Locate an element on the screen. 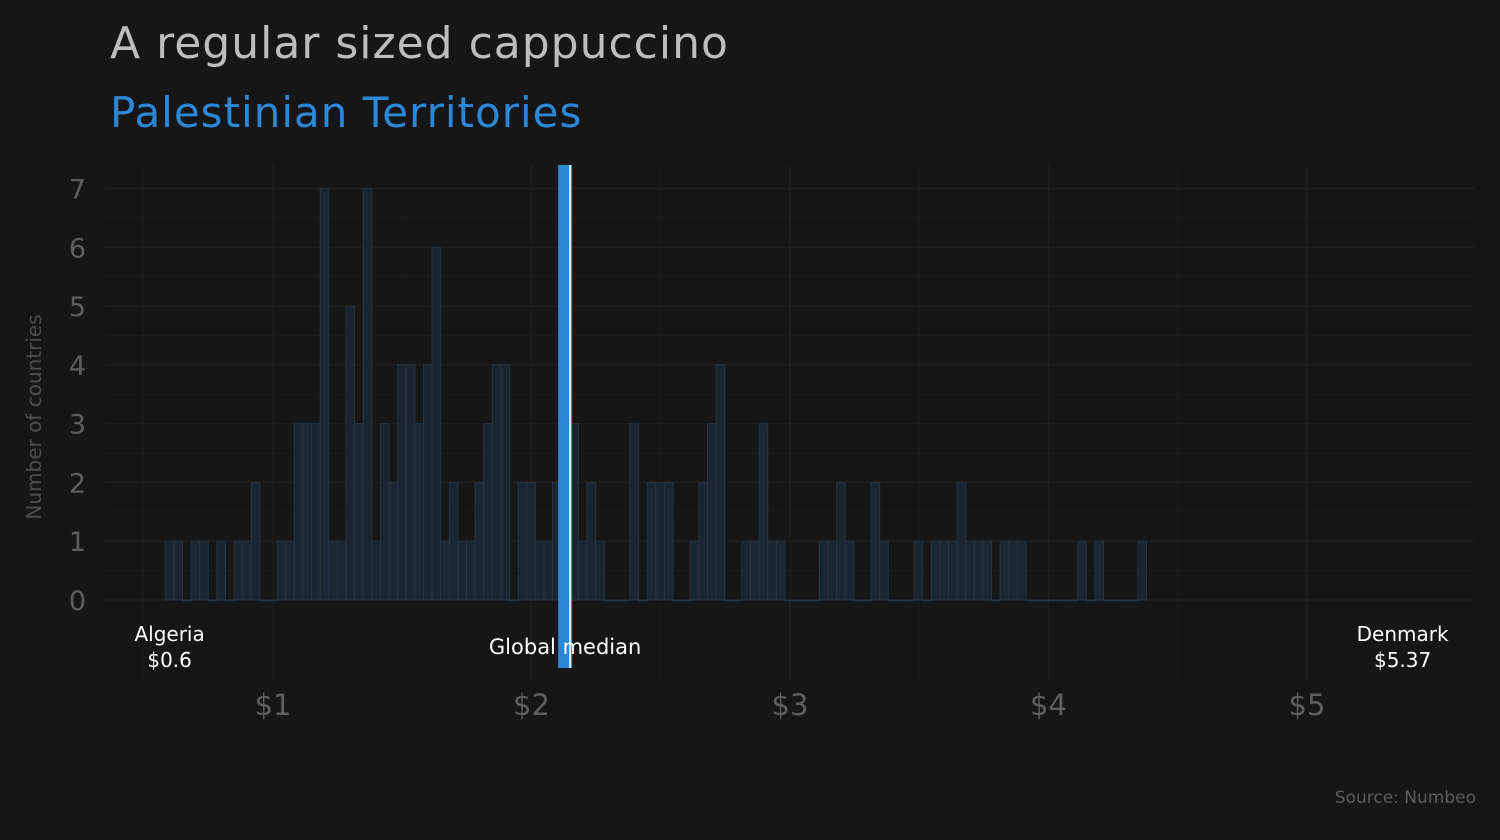 This screenshot has height=840, width=1500. y-tick-label: 3 is located at coordinates (77, 425).